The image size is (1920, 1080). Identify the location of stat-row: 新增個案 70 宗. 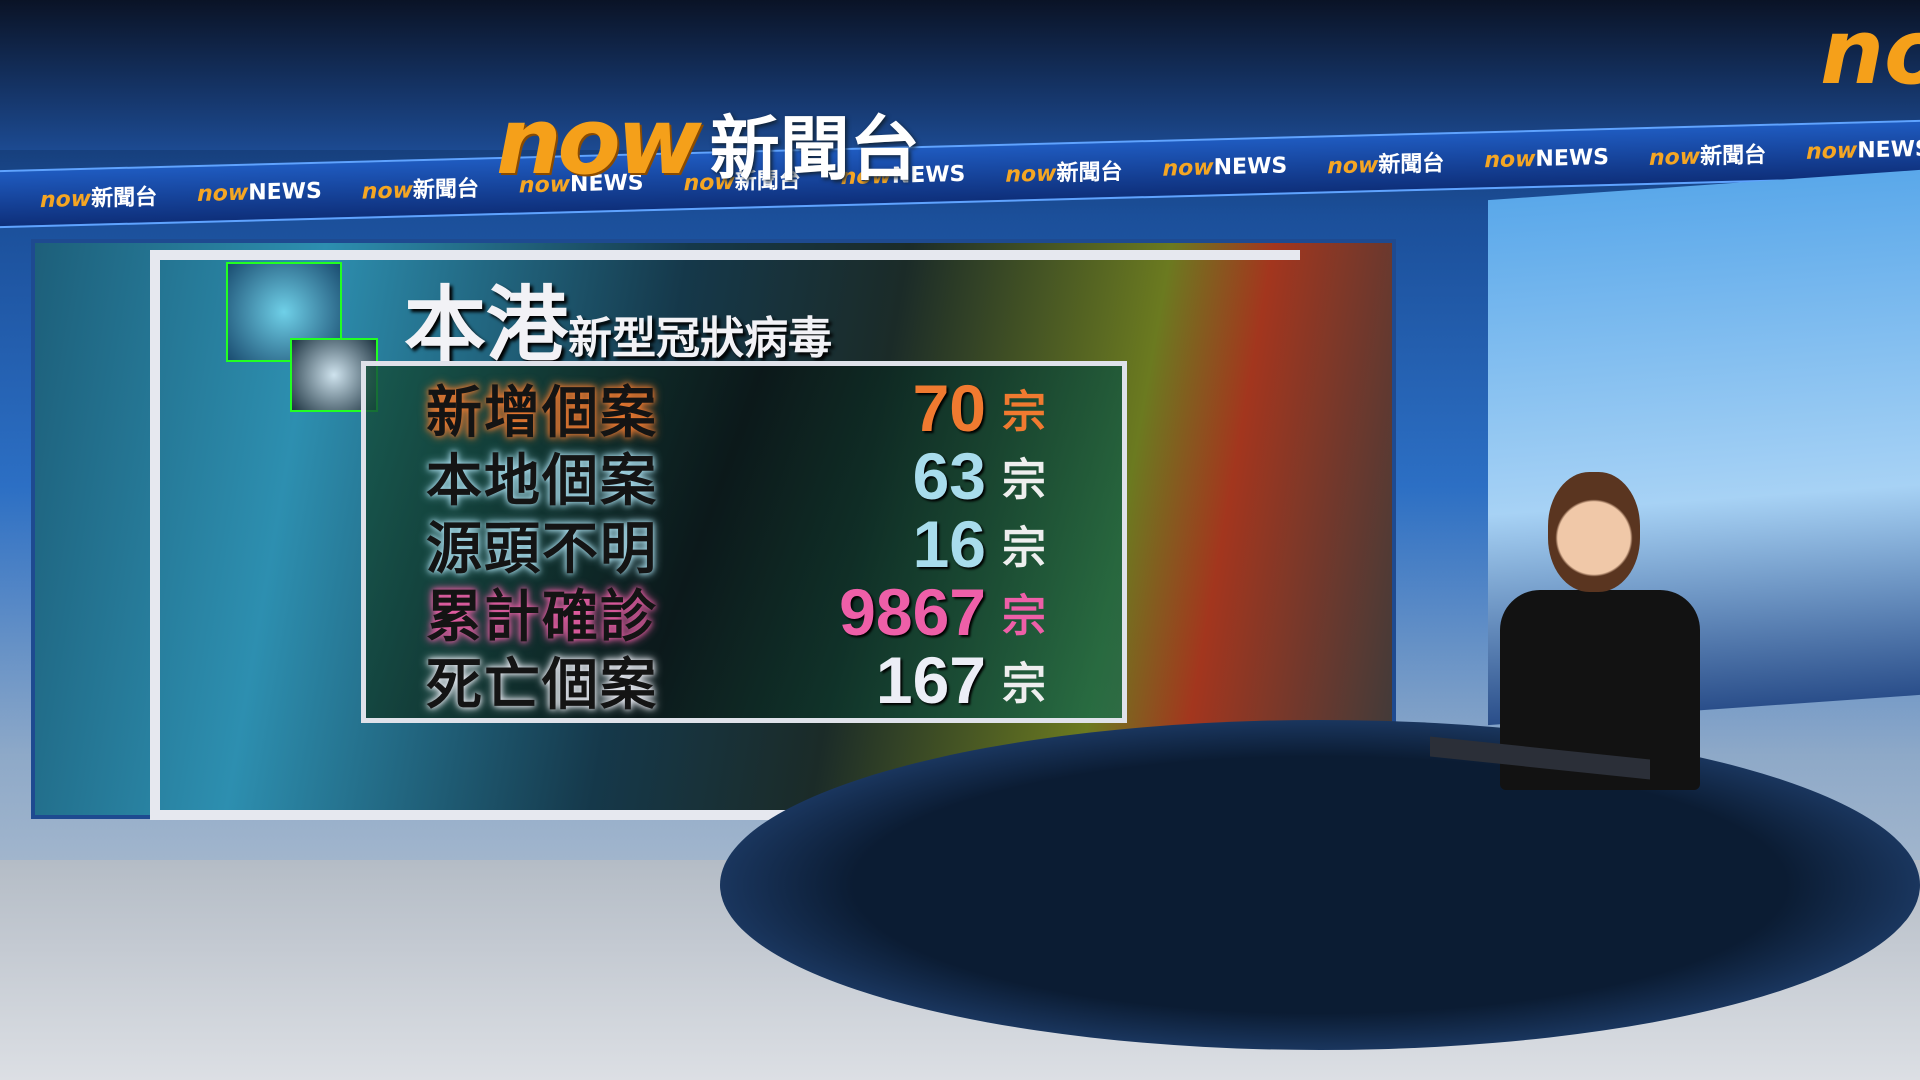
(746, 408).